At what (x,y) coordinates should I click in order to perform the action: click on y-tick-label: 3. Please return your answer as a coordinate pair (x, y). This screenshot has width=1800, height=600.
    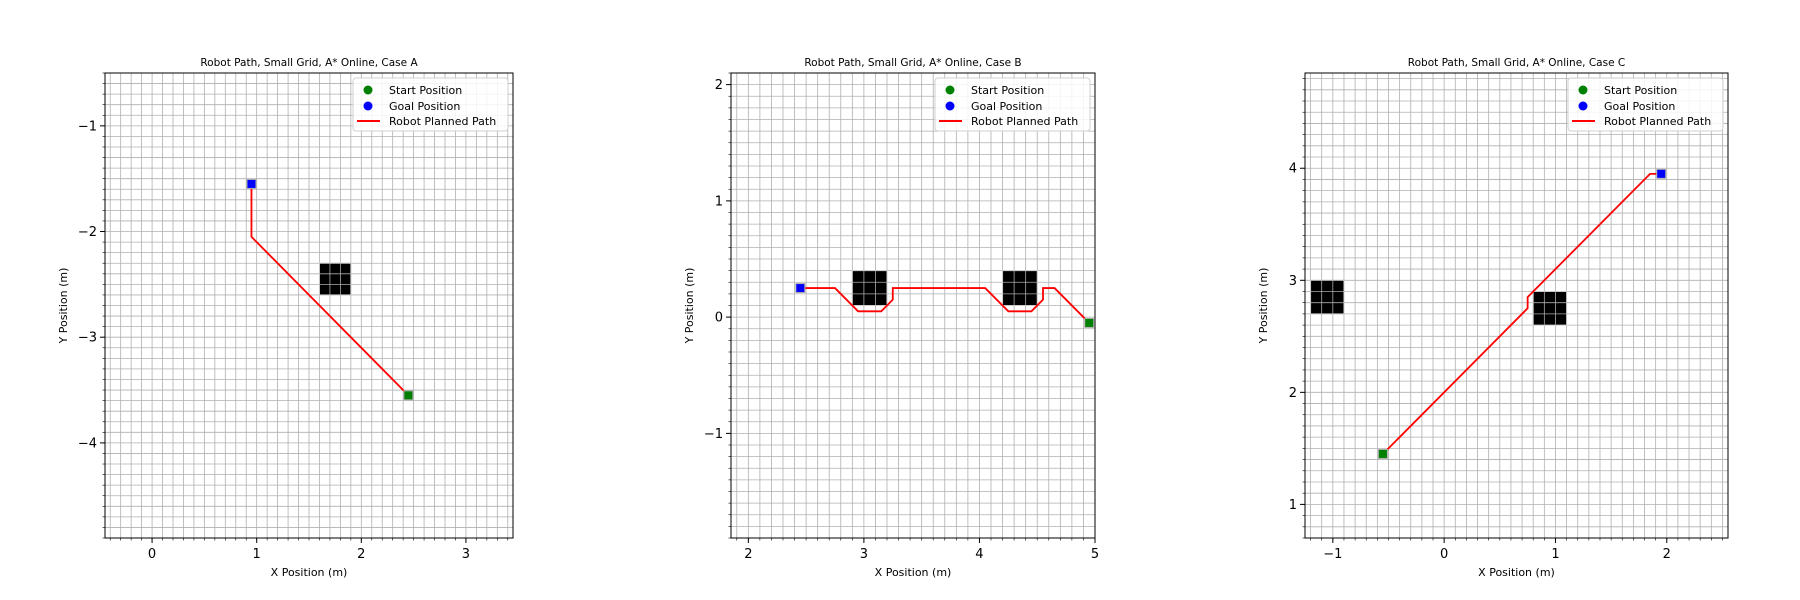
    Looking at the image, I should click on (1293, 281).